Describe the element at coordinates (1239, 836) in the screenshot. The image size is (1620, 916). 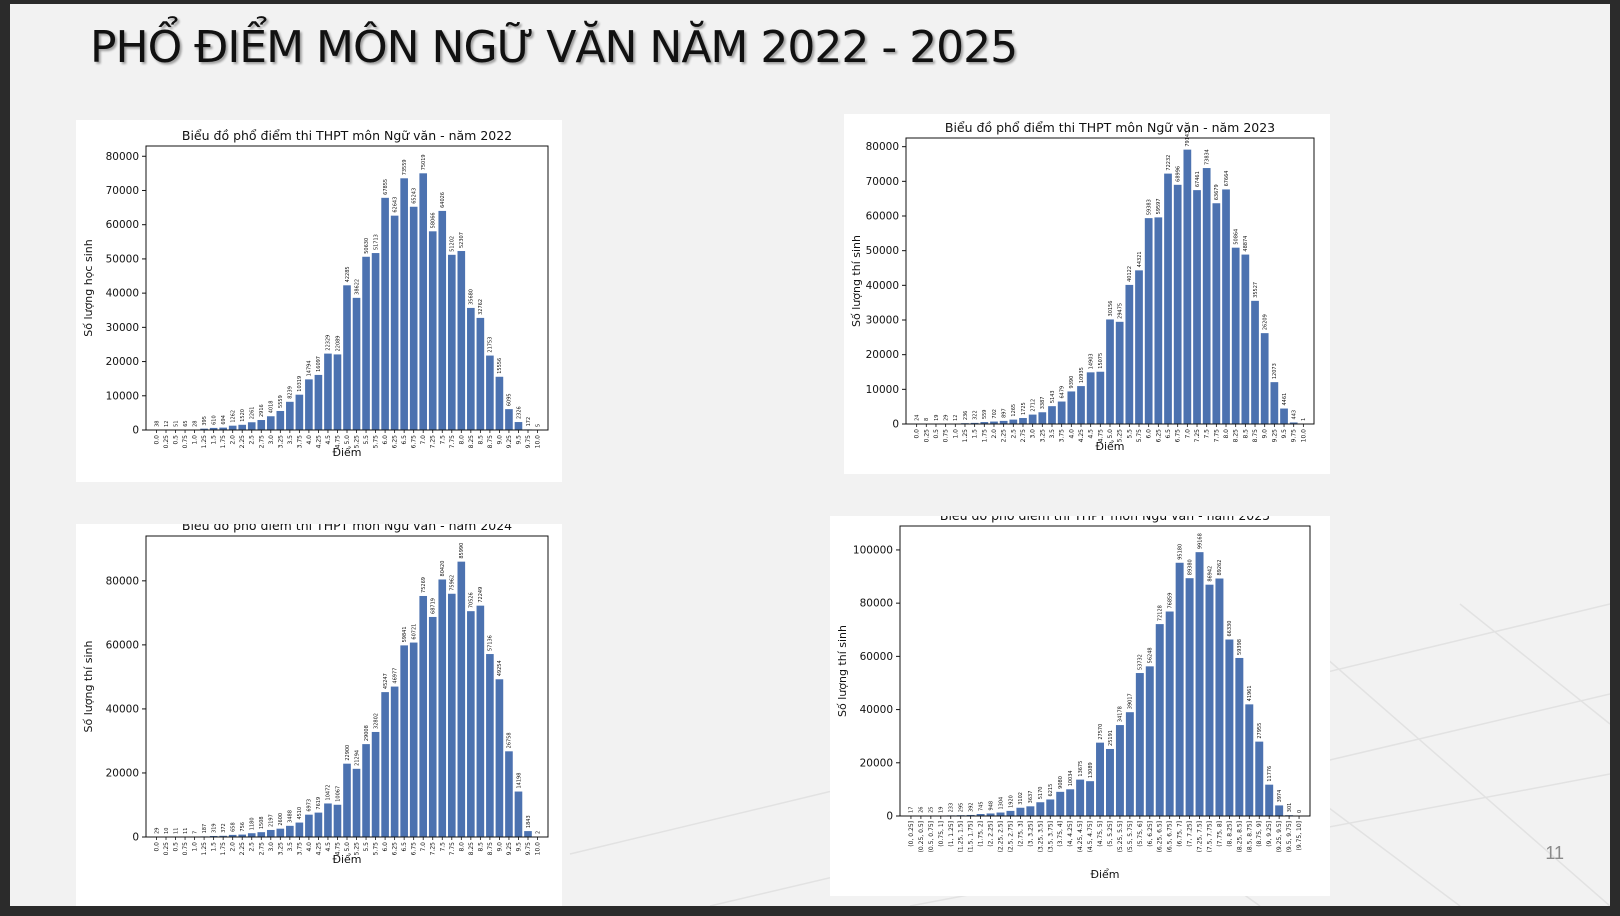
I see `x-tick-label: (8.25, 8.5]` at that location.